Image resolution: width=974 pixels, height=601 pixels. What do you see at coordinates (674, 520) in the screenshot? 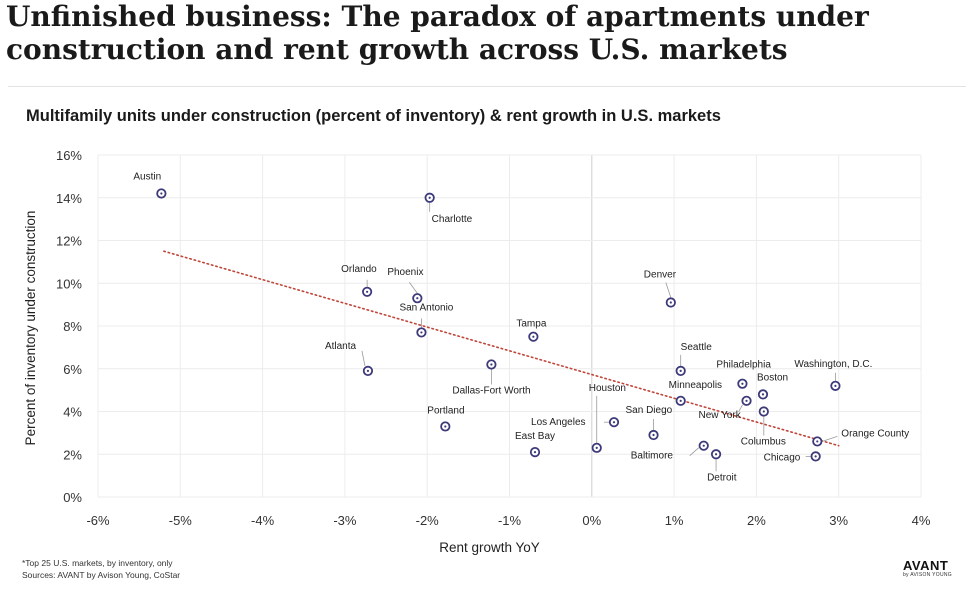
I see `x-tick-label: 1%` at bounding box center [674, 520].